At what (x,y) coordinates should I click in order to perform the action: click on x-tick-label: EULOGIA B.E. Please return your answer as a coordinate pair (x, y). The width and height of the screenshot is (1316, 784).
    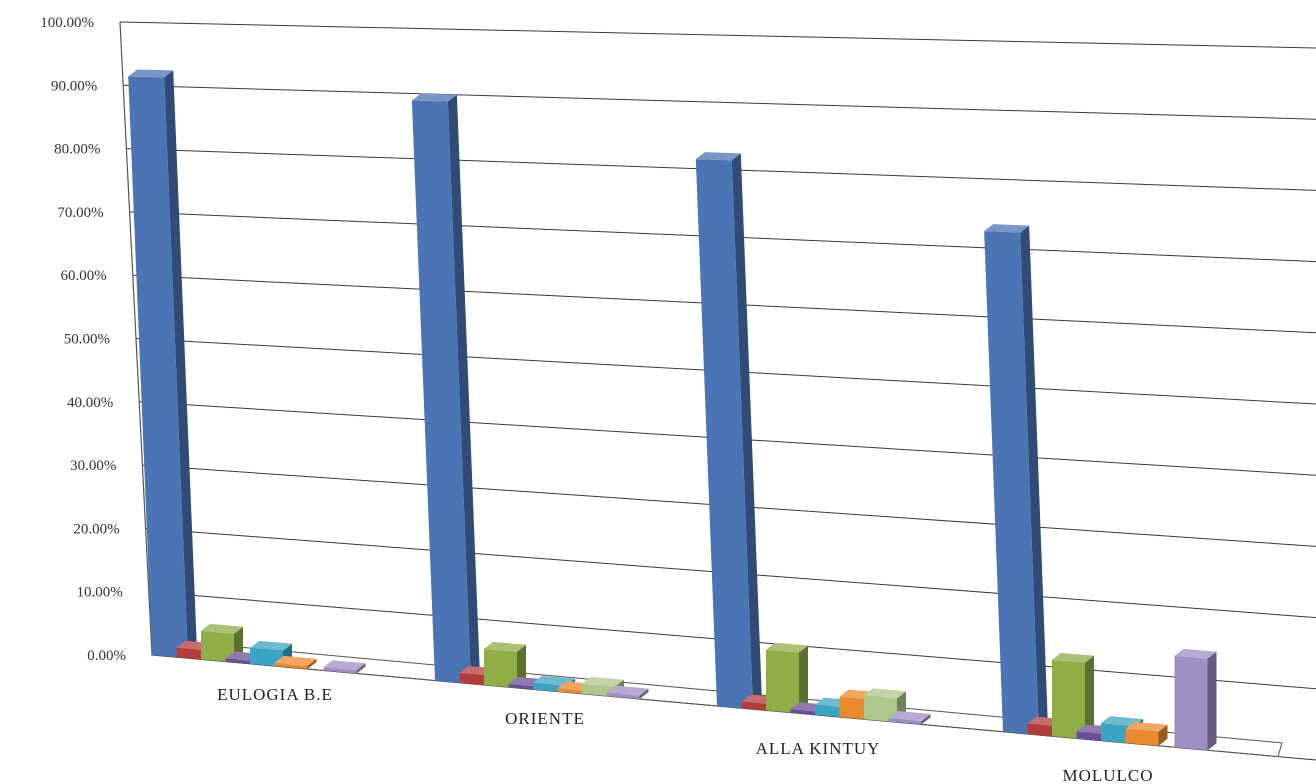
    Looking at the image, I should click on (275, 694).